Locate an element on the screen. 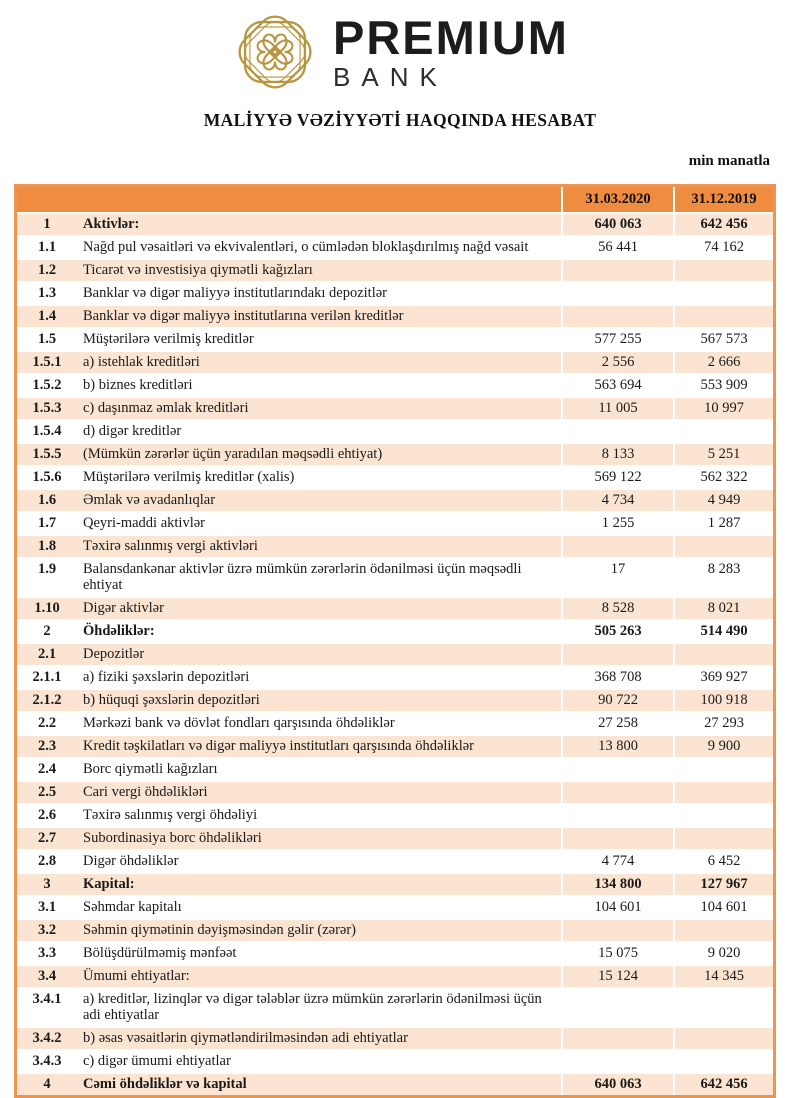 The image size is (800, 1098). value-2019: 6 452 is located at coordinates (723, 860).